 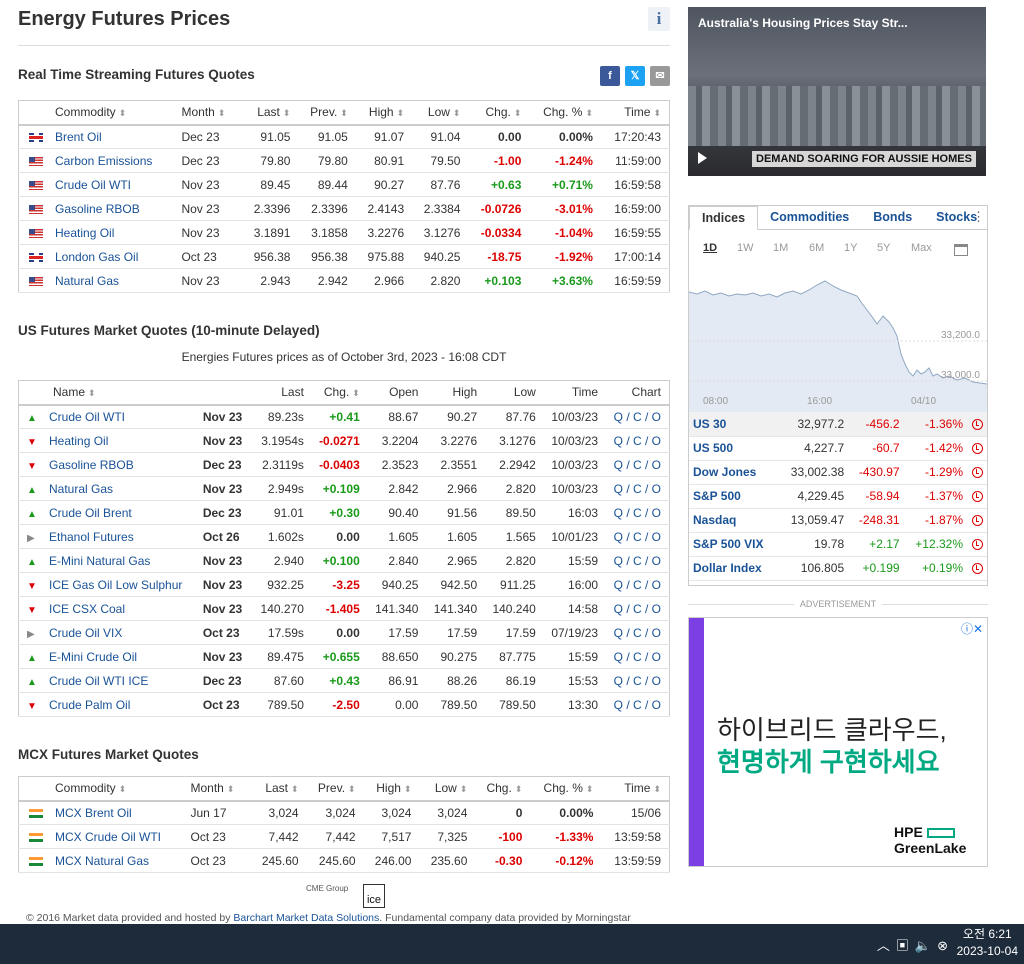 What do you see at coordinates (978, 216) in the screenshot?
I see `more-icon: ⋮` at bounding box center [978, 216].